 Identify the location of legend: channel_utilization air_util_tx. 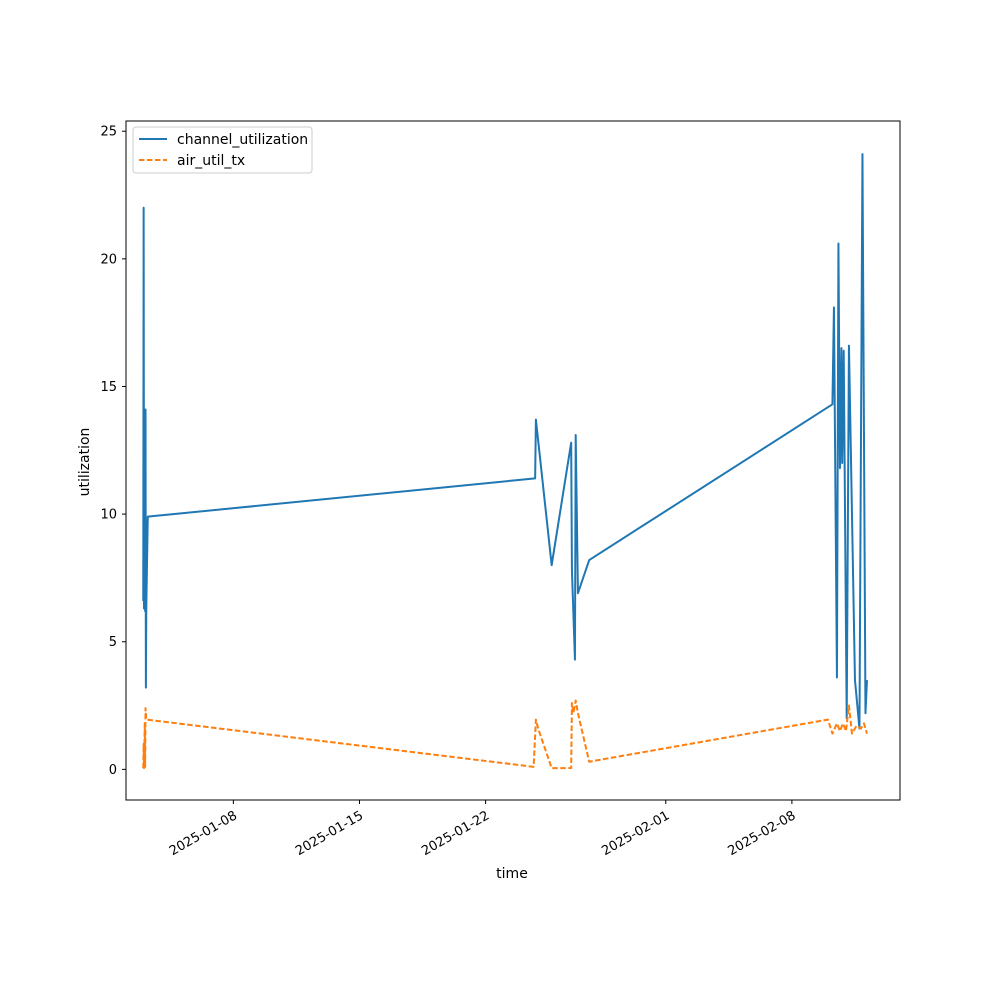
(222, 150).